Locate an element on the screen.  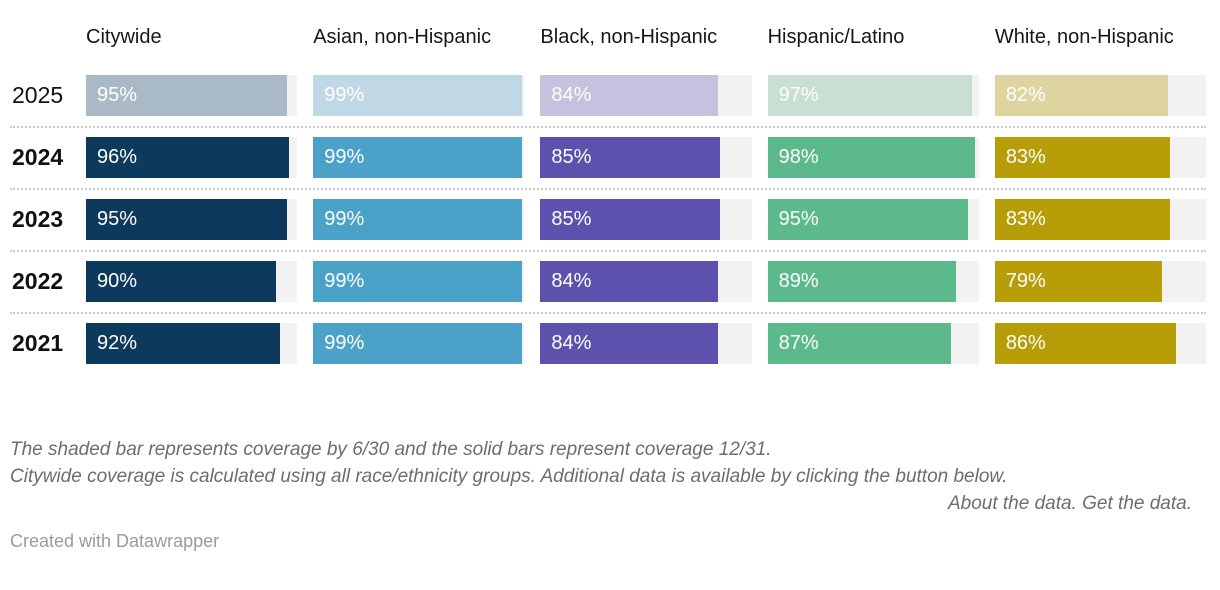
year-label-2023: 2023 is located at coordinates (38, 219).